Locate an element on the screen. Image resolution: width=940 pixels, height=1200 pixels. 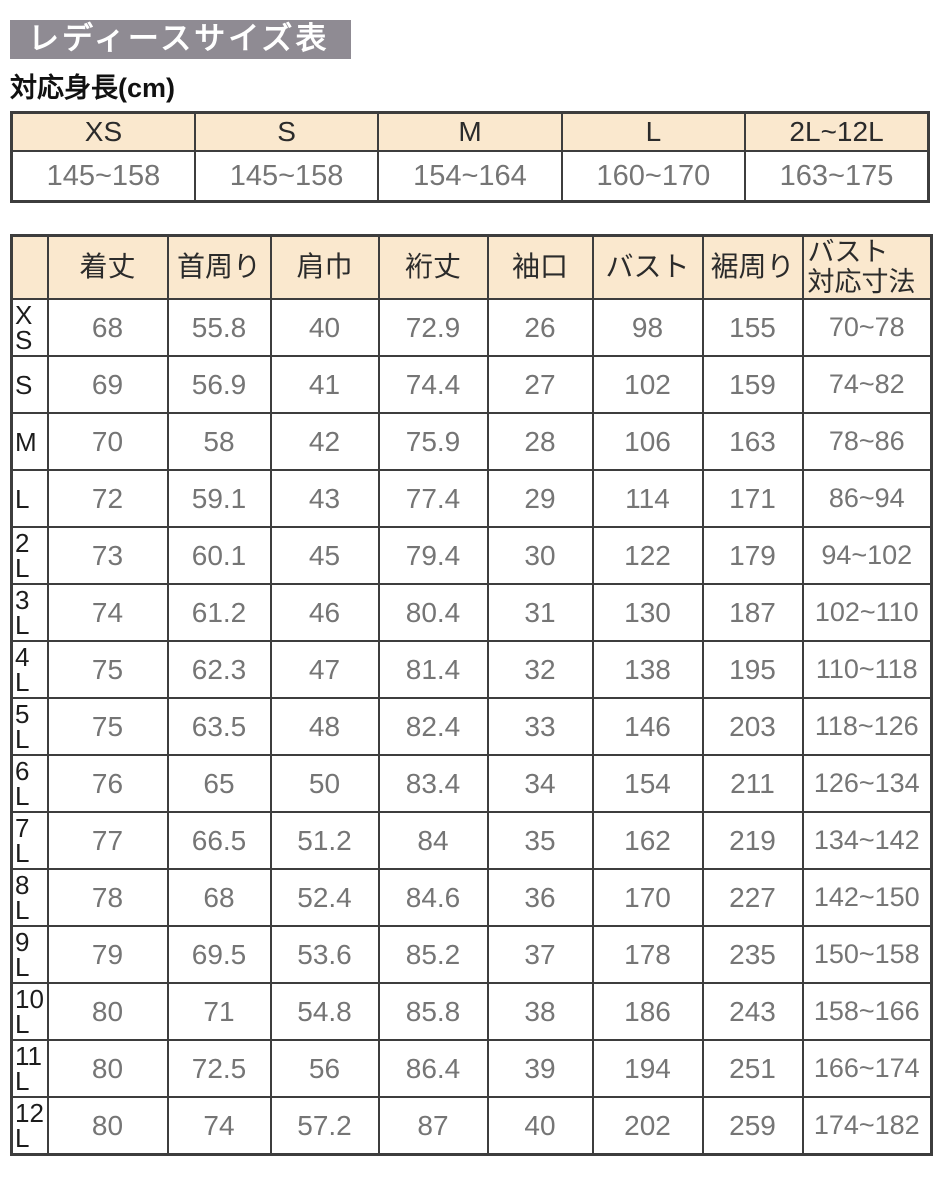
size-column-header: 裾周り is located at coordinates (752, 267).